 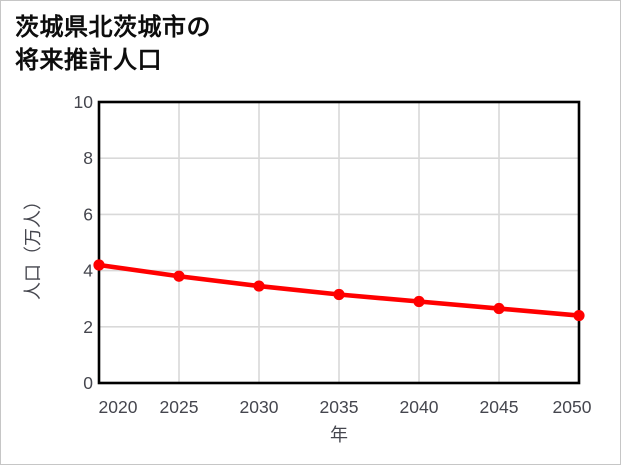 What do you see at coordinates (88, 383) in the screenshot?
I see `y-tick-label: 0` at bounding box center [88, 383].